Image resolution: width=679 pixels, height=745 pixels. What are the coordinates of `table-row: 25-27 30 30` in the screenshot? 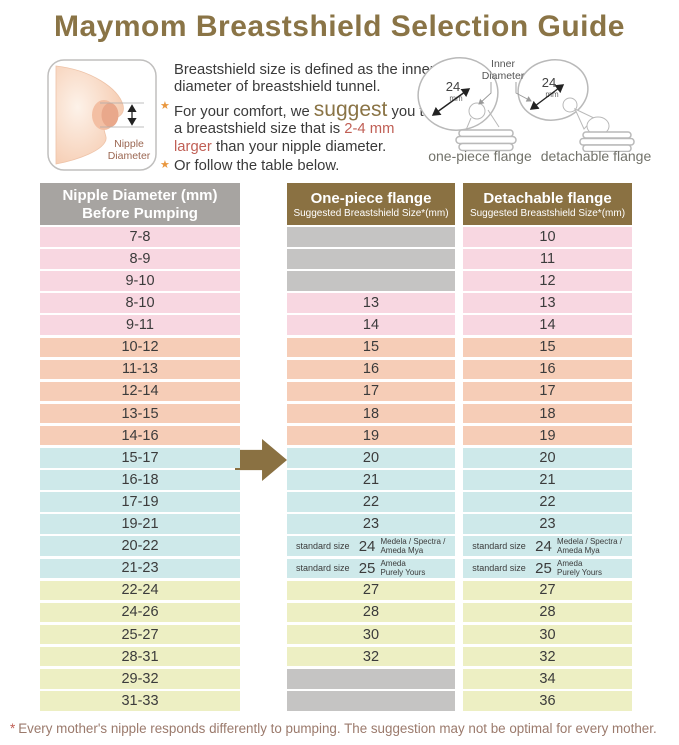 It's located at (339, 635).